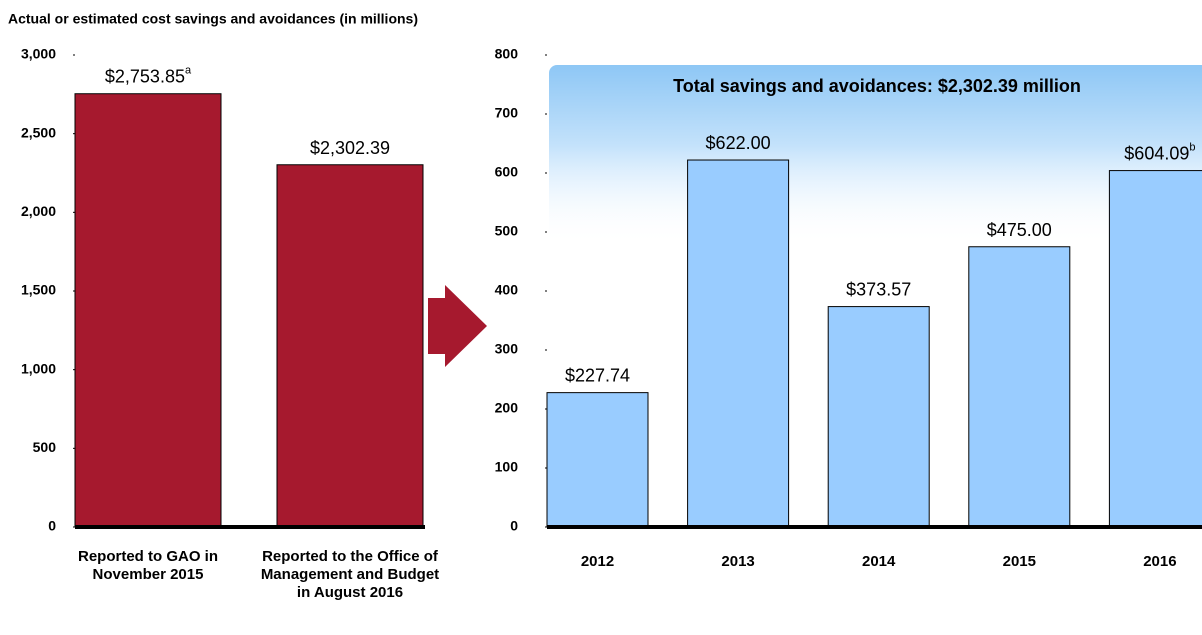  I want to click on y-tick-label: 3,000, so click(38, 54).